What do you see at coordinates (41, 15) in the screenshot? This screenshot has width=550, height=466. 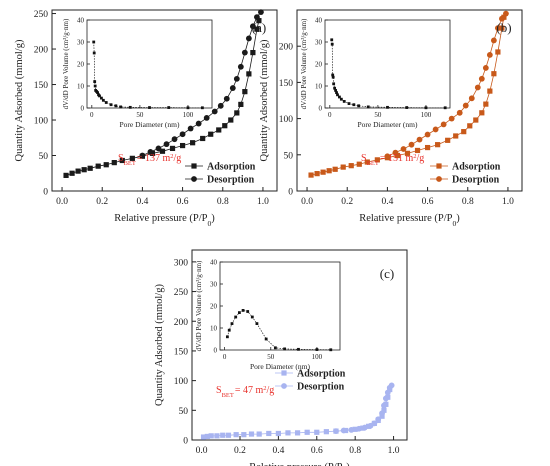 I see `y-tick-label: 250` at bounding box center [41, 15].